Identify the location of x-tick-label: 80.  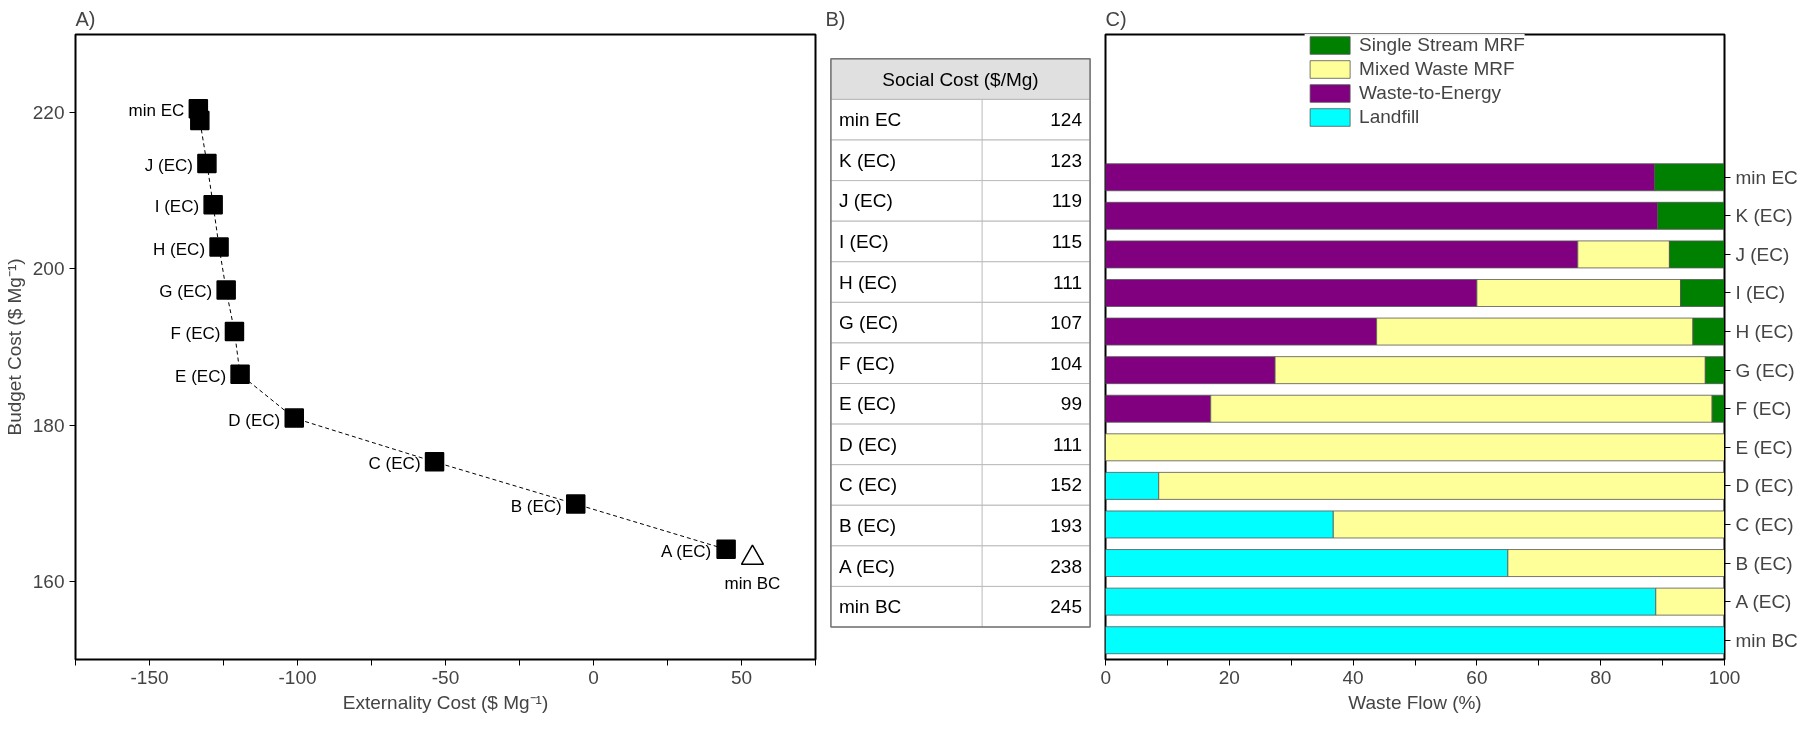
(1601, 677).